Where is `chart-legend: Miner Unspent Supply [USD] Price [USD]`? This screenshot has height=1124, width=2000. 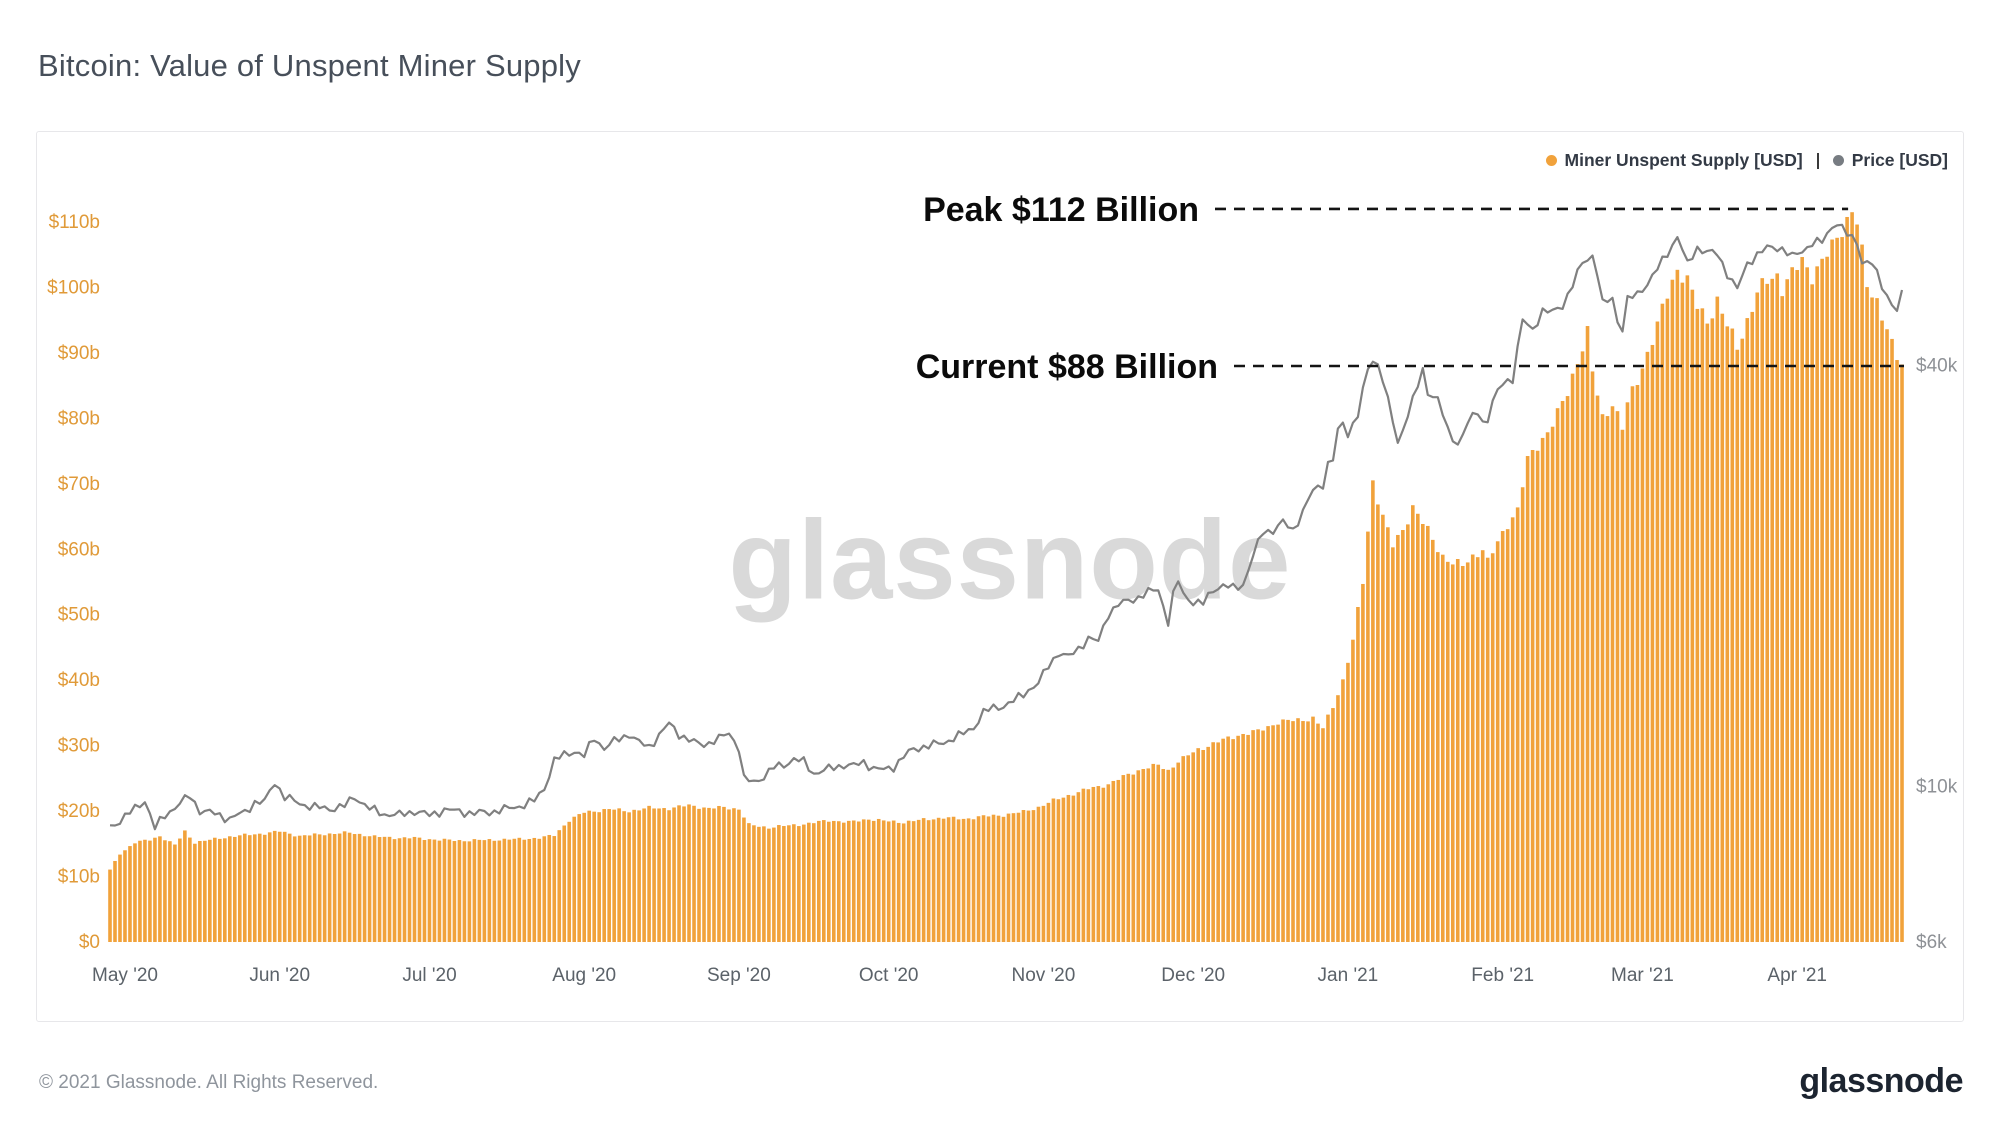 chart-legend: Miner Unspent Supply [USD] Price [USD] is located at coordinates (1746, 160).